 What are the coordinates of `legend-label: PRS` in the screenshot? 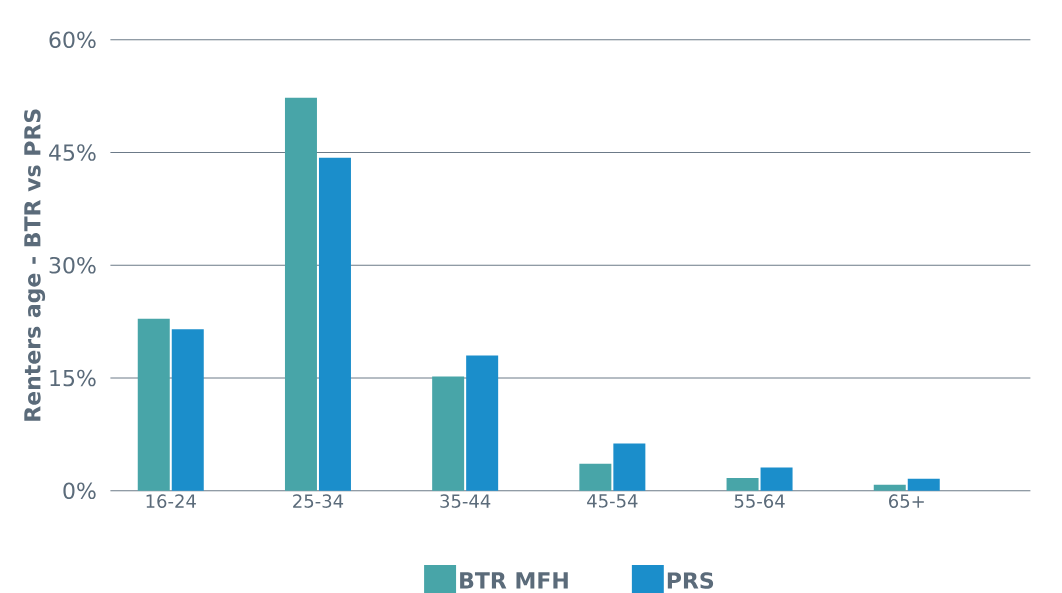 It's located at (690, 580).